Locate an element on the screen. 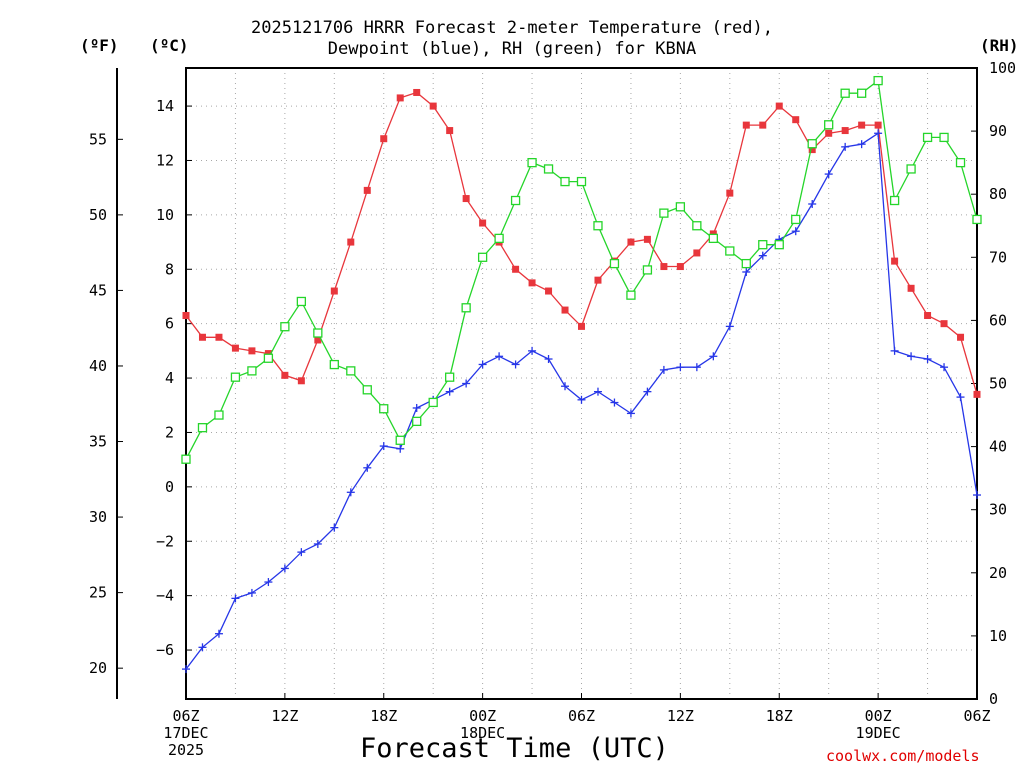  fahrenheit-tick-label: 40 is located at coordinates (98, 366).